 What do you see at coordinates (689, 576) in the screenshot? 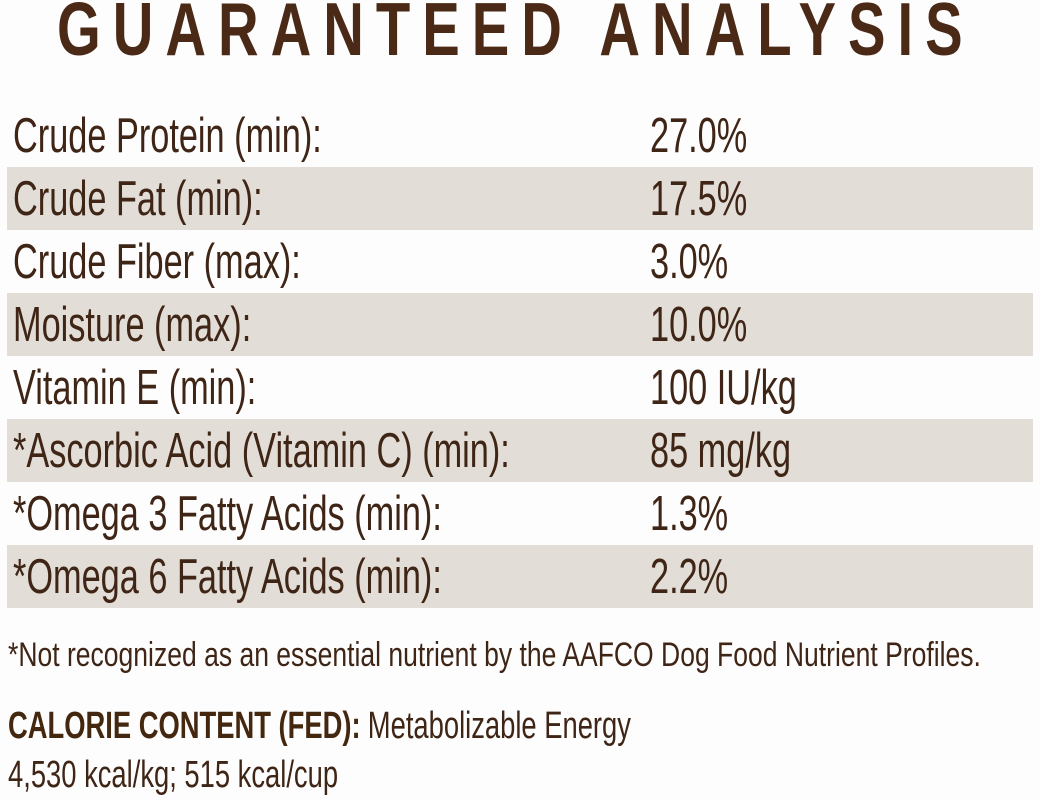
I see `row-value: 2.2%` at bounding box center [689, 576].